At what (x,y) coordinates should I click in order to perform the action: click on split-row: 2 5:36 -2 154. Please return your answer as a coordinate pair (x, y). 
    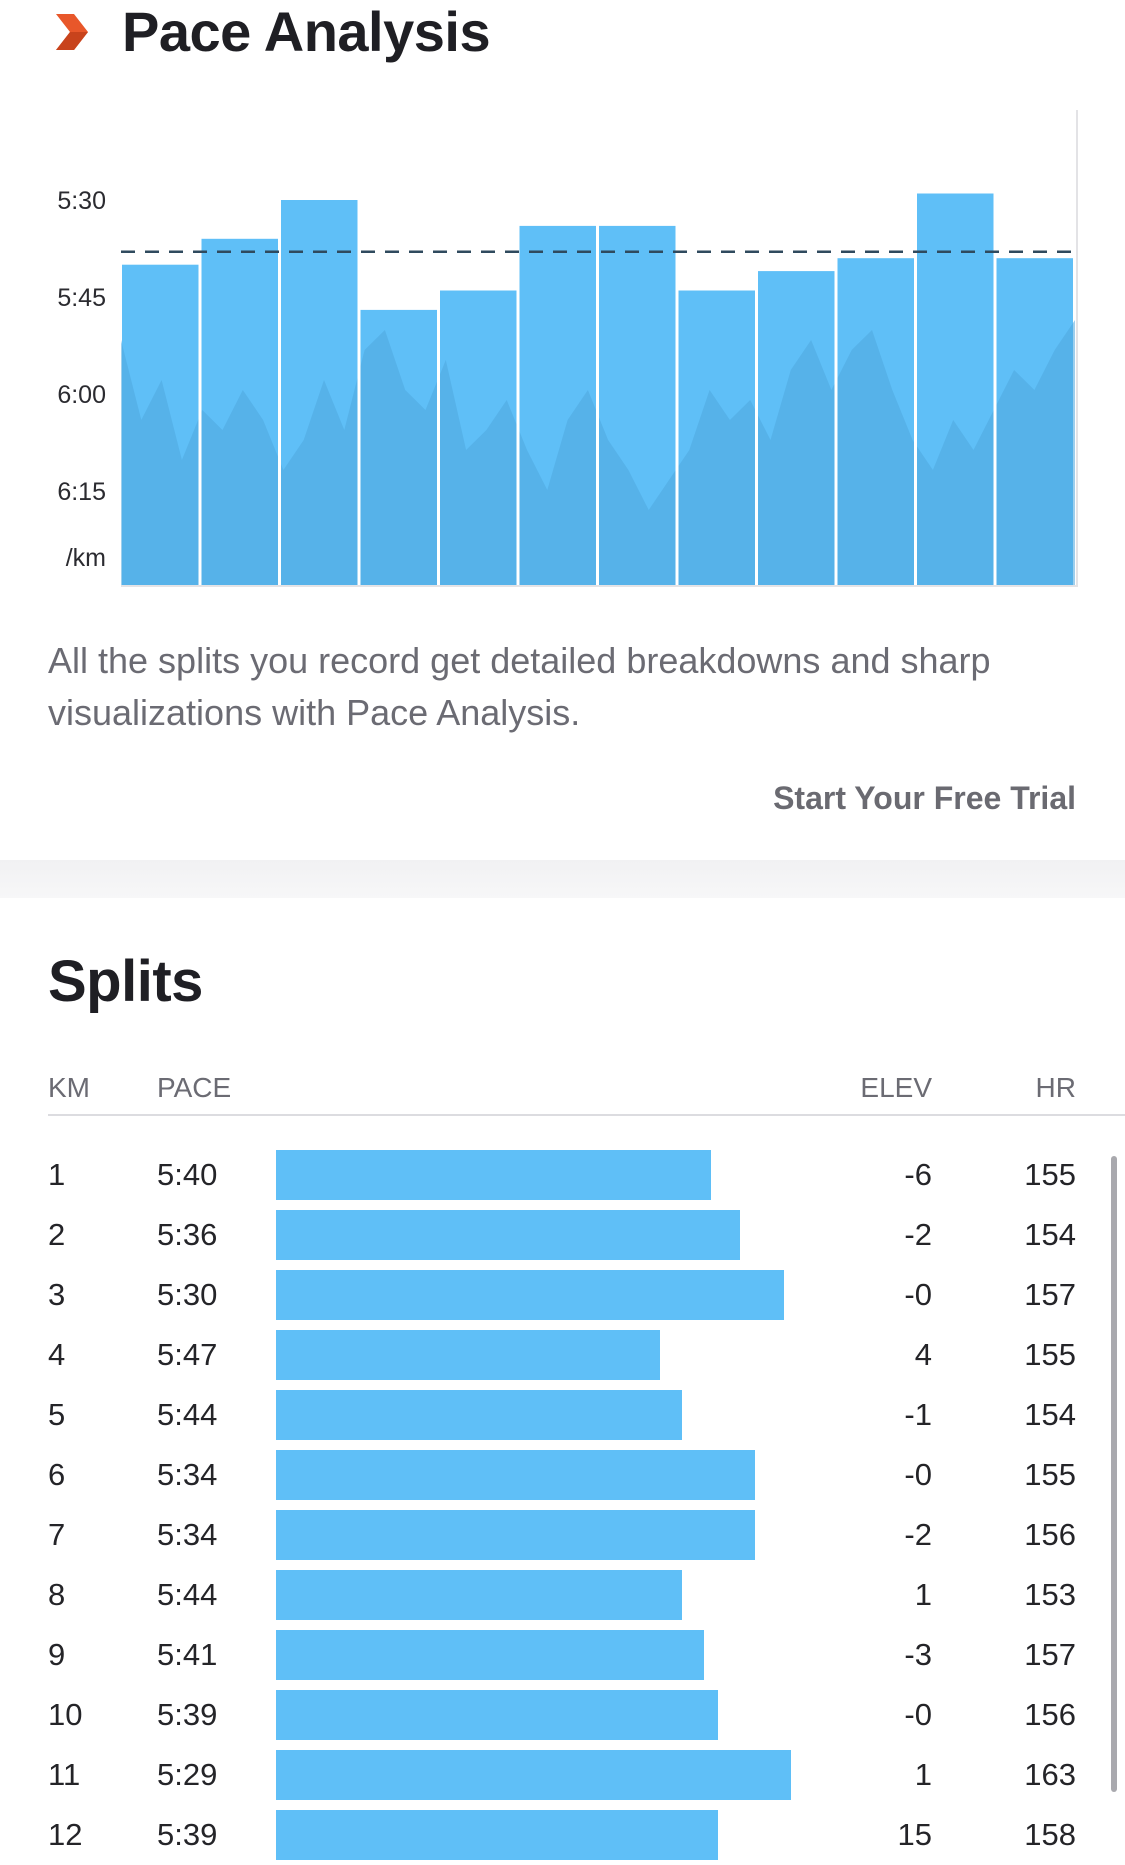
    Looking at the image, I should click on (562, 1240).